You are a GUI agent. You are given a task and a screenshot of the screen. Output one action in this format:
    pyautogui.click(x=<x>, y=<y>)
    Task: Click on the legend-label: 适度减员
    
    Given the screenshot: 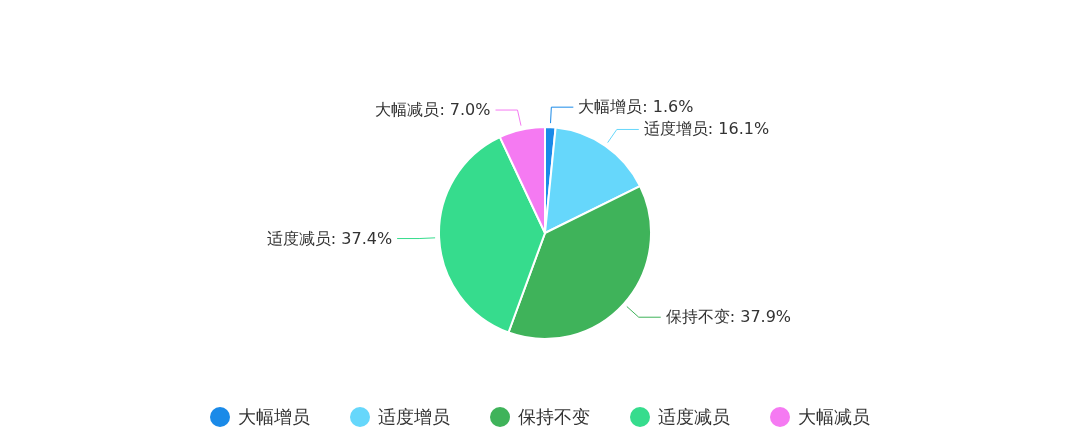 What is the action you would take?
    pyautogui.click(x=694, y=417)
    